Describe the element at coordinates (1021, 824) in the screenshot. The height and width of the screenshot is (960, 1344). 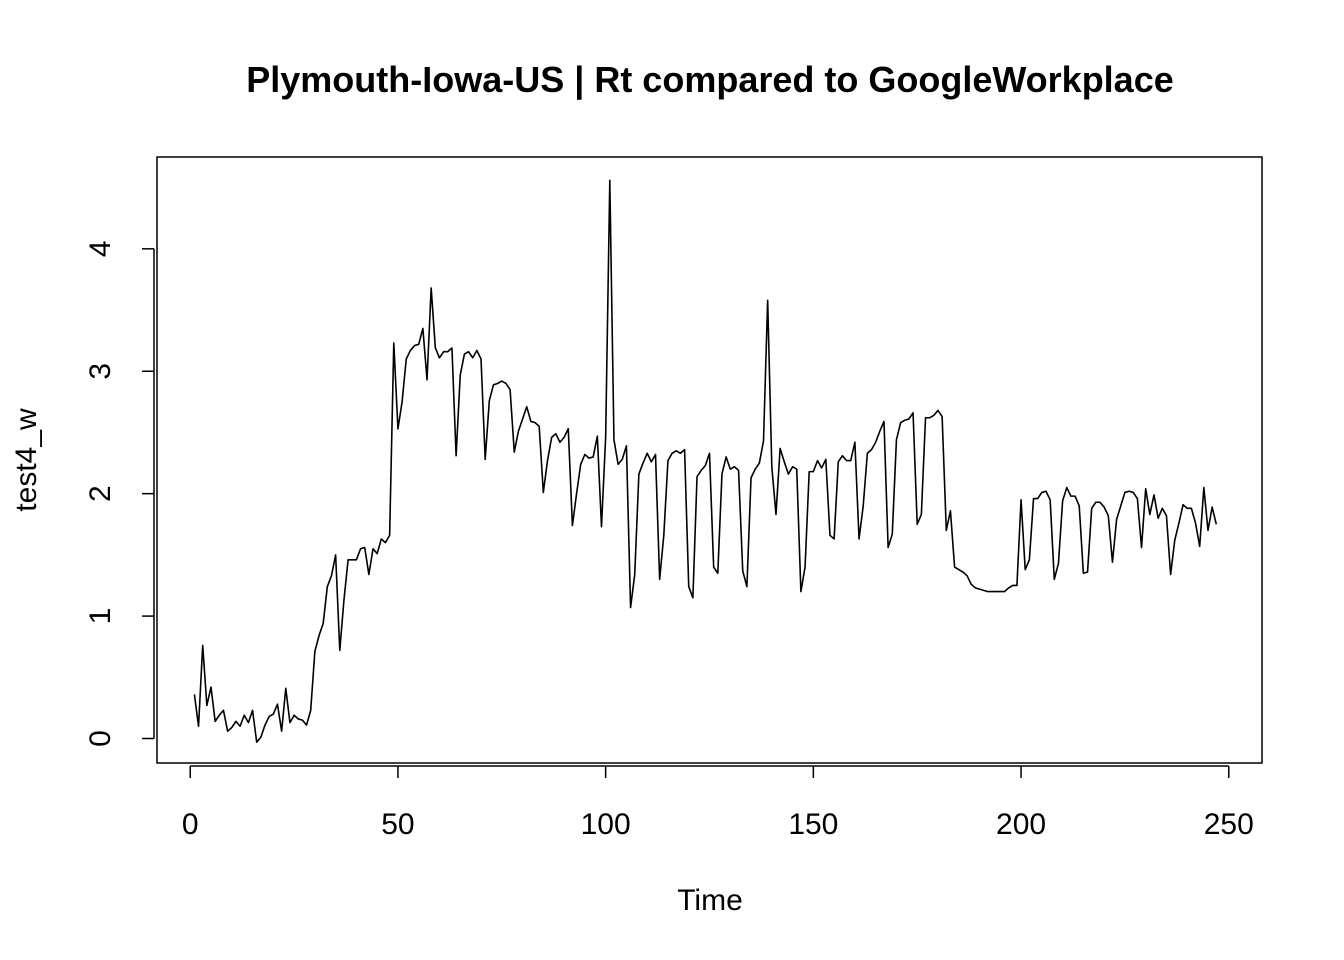
I see `x-tick-label: 200` at that location.